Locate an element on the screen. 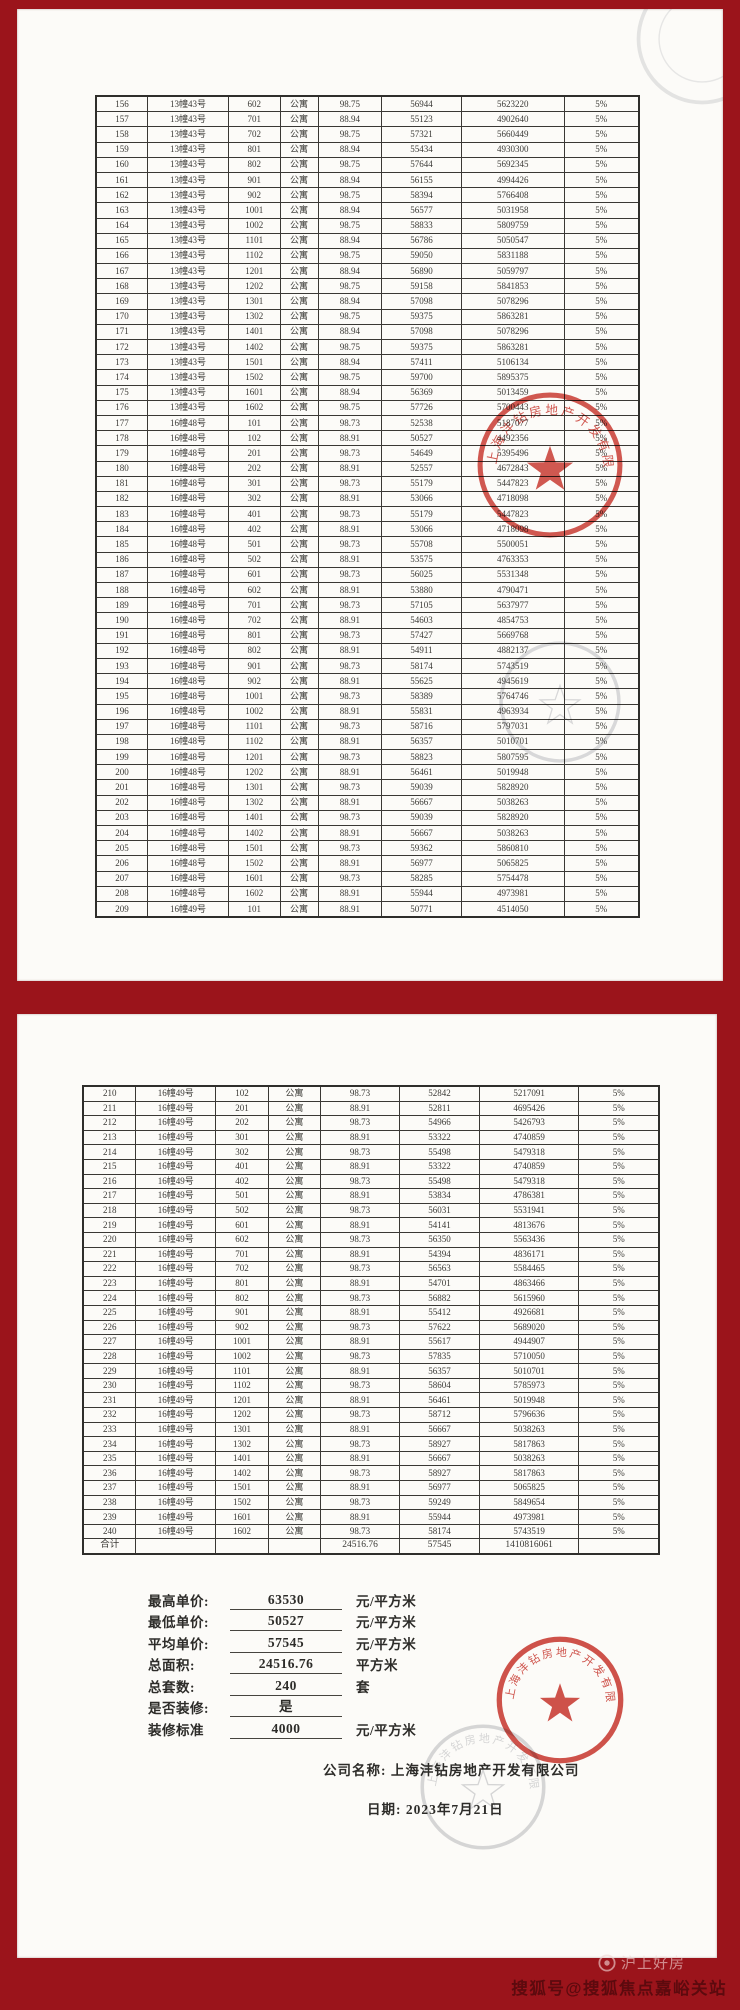  cell: 59158 is located at coordinates (421, 286).